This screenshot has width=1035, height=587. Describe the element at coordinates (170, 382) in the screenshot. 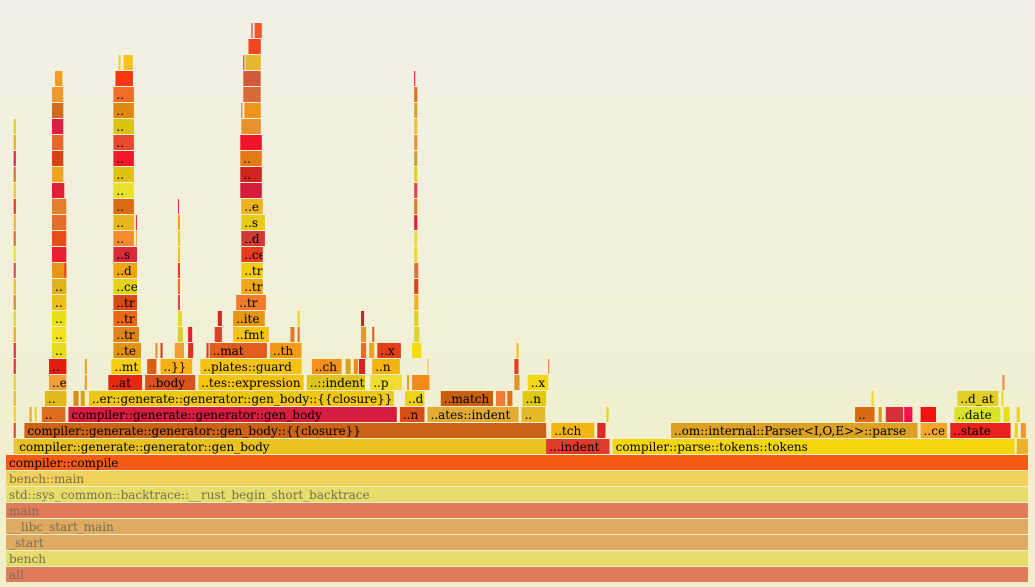

I see `frame: ..body` at that location.